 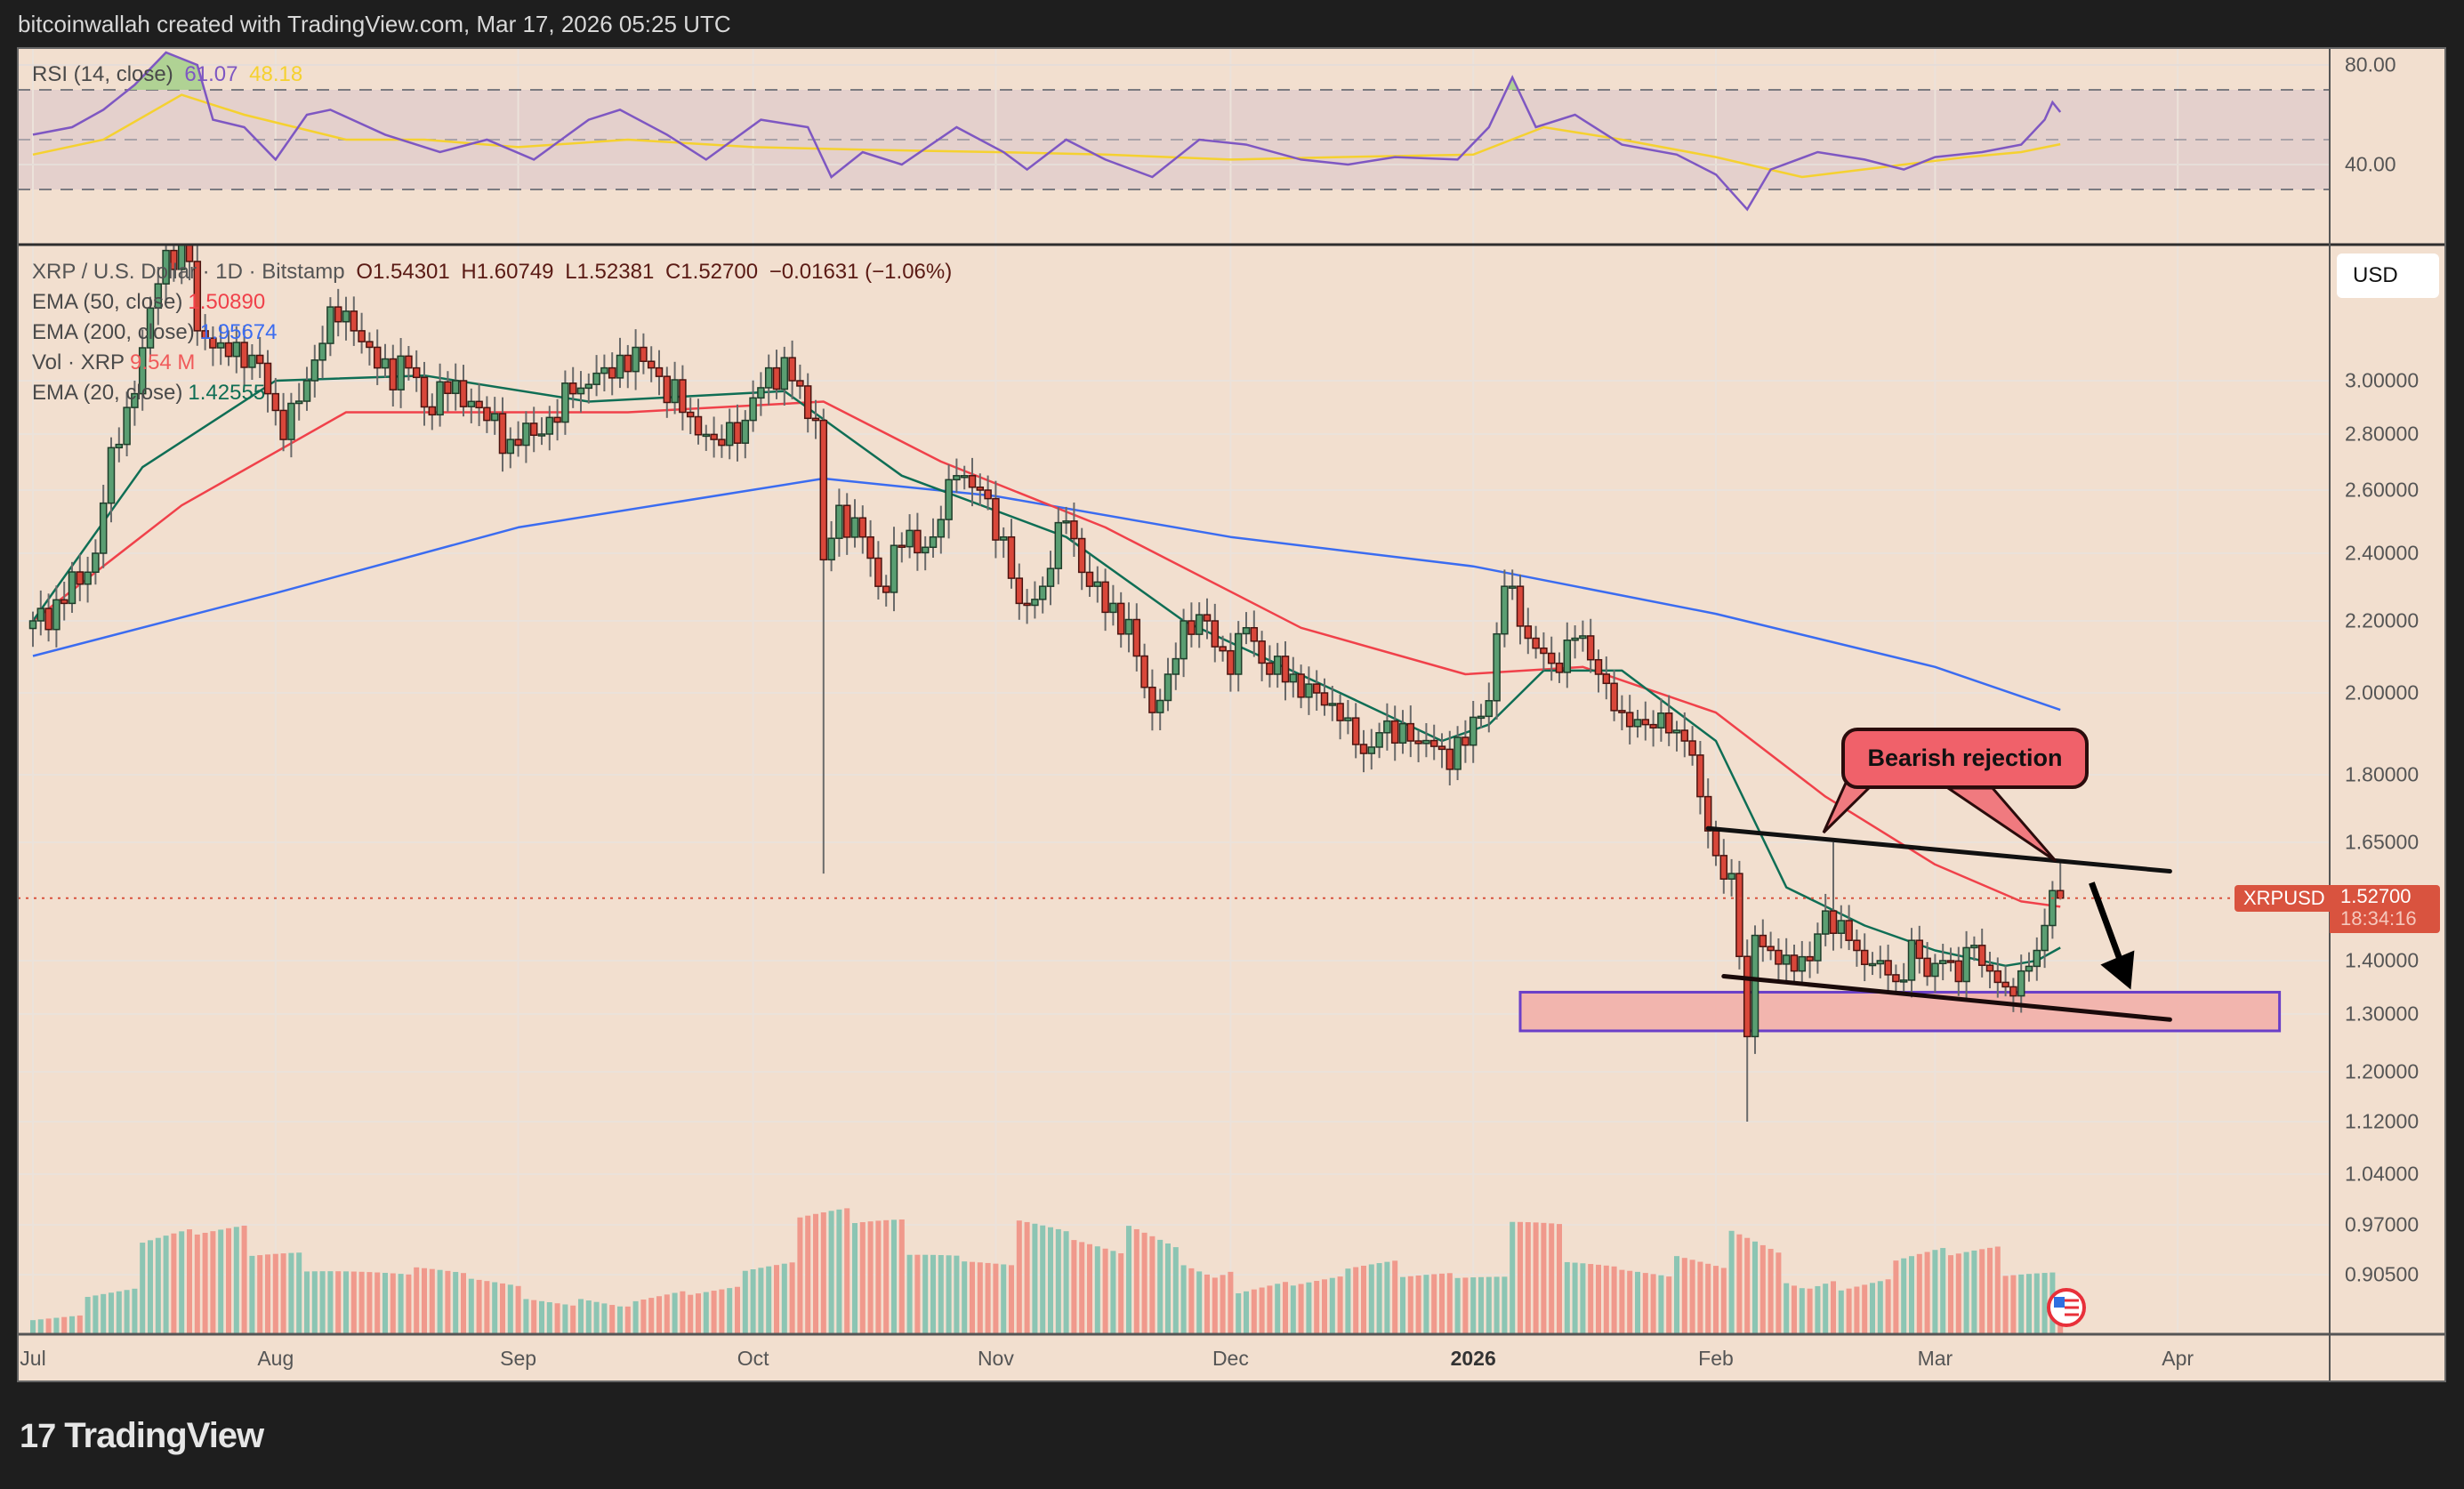 What do you see at coordinates (1965, 758) in the screenshot?
I see `bearish-rejection-callout: Bearish rejection` at bounding box center [1965, 758].